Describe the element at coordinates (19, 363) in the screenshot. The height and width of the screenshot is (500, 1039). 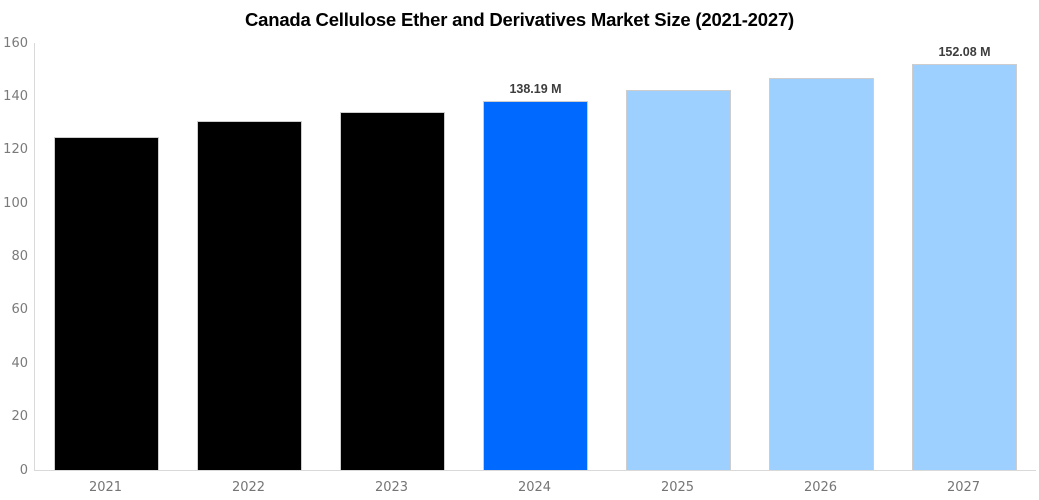
I see `y-tick-label: 40` at that location.